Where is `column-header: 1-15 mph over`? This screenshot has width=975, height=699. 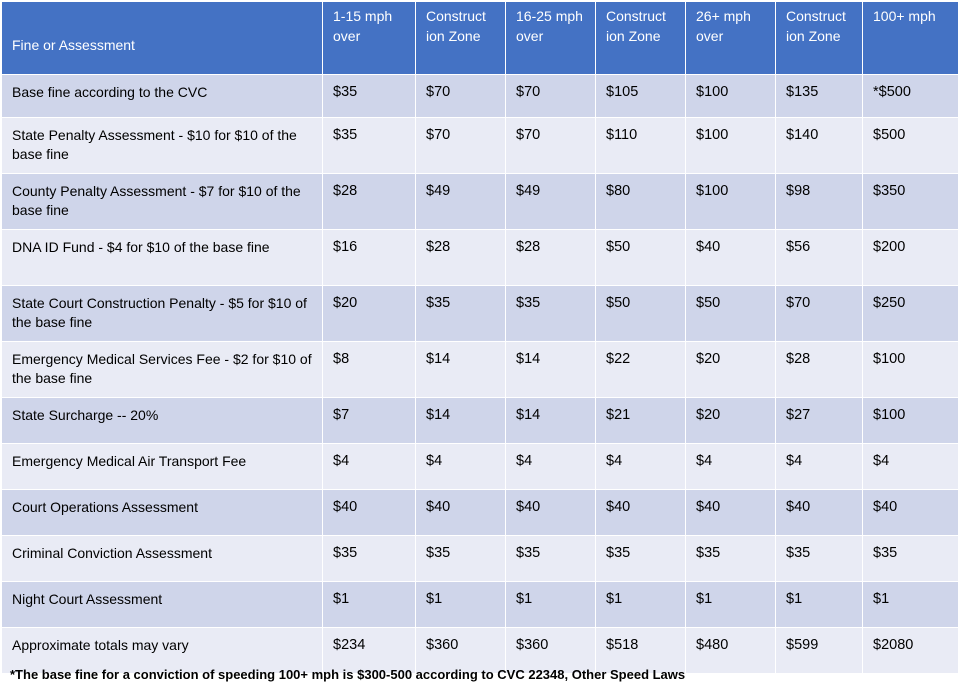 column-header: 1-15 mph over is located at coordinates (369, 38).